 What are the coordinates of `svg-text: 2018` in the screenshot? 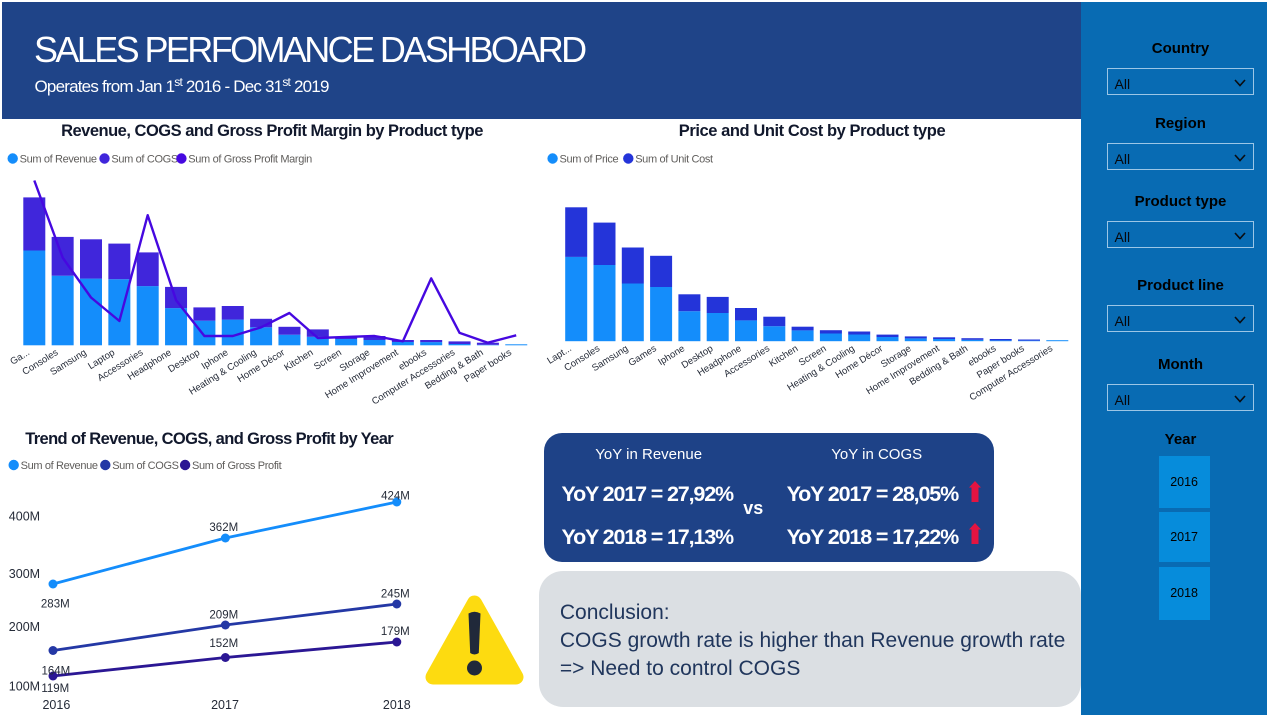 It's located at (397, 705).